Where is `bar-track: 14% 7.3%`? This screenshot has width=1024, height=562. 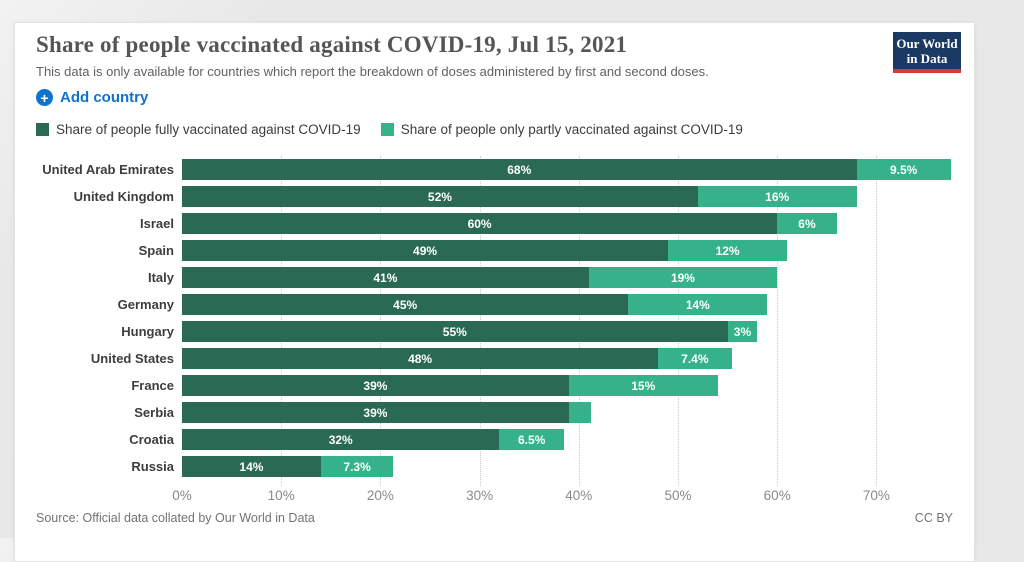 bar-track: 14% 7.3% is located at coordinates (288, 466).